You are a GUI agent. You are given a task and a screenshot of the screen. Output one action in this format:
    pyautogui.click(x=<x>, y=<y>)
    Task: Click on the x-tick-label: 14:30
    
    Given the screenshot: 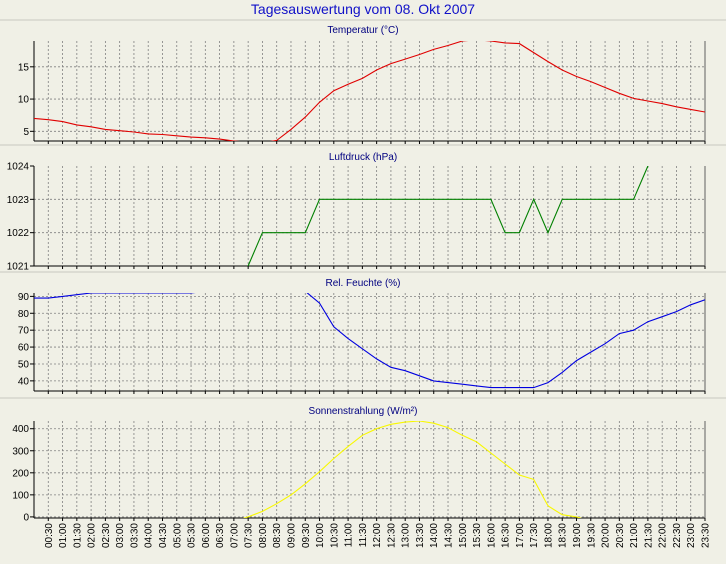 What is the action you would take?
    pyautogui.click(x=449, y=535)
    